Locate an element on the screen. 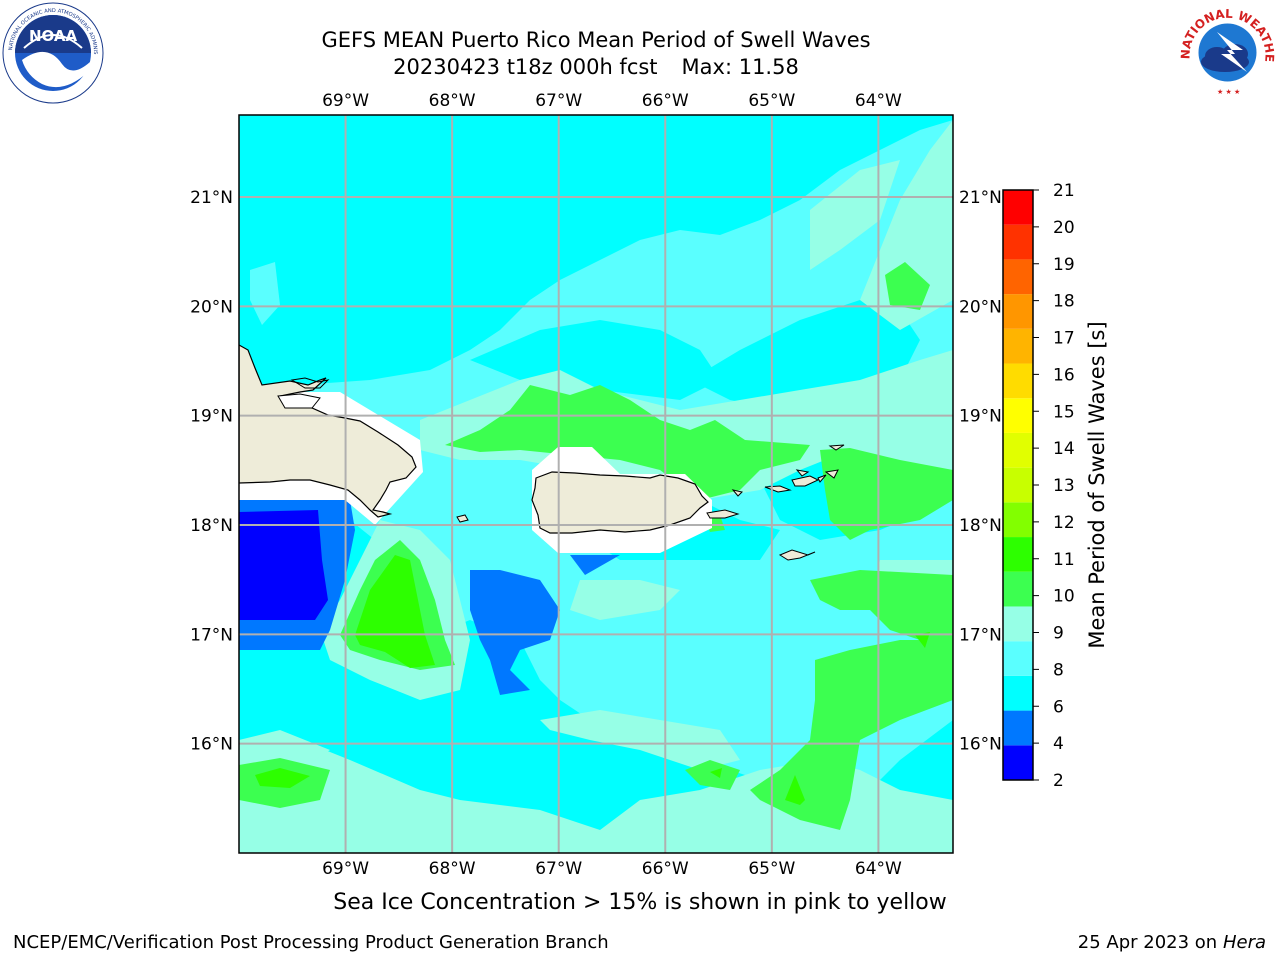 This screenshot has width=1280, height=960. colorbar-tick-label: 13 is located at coordinates (1064, 486).